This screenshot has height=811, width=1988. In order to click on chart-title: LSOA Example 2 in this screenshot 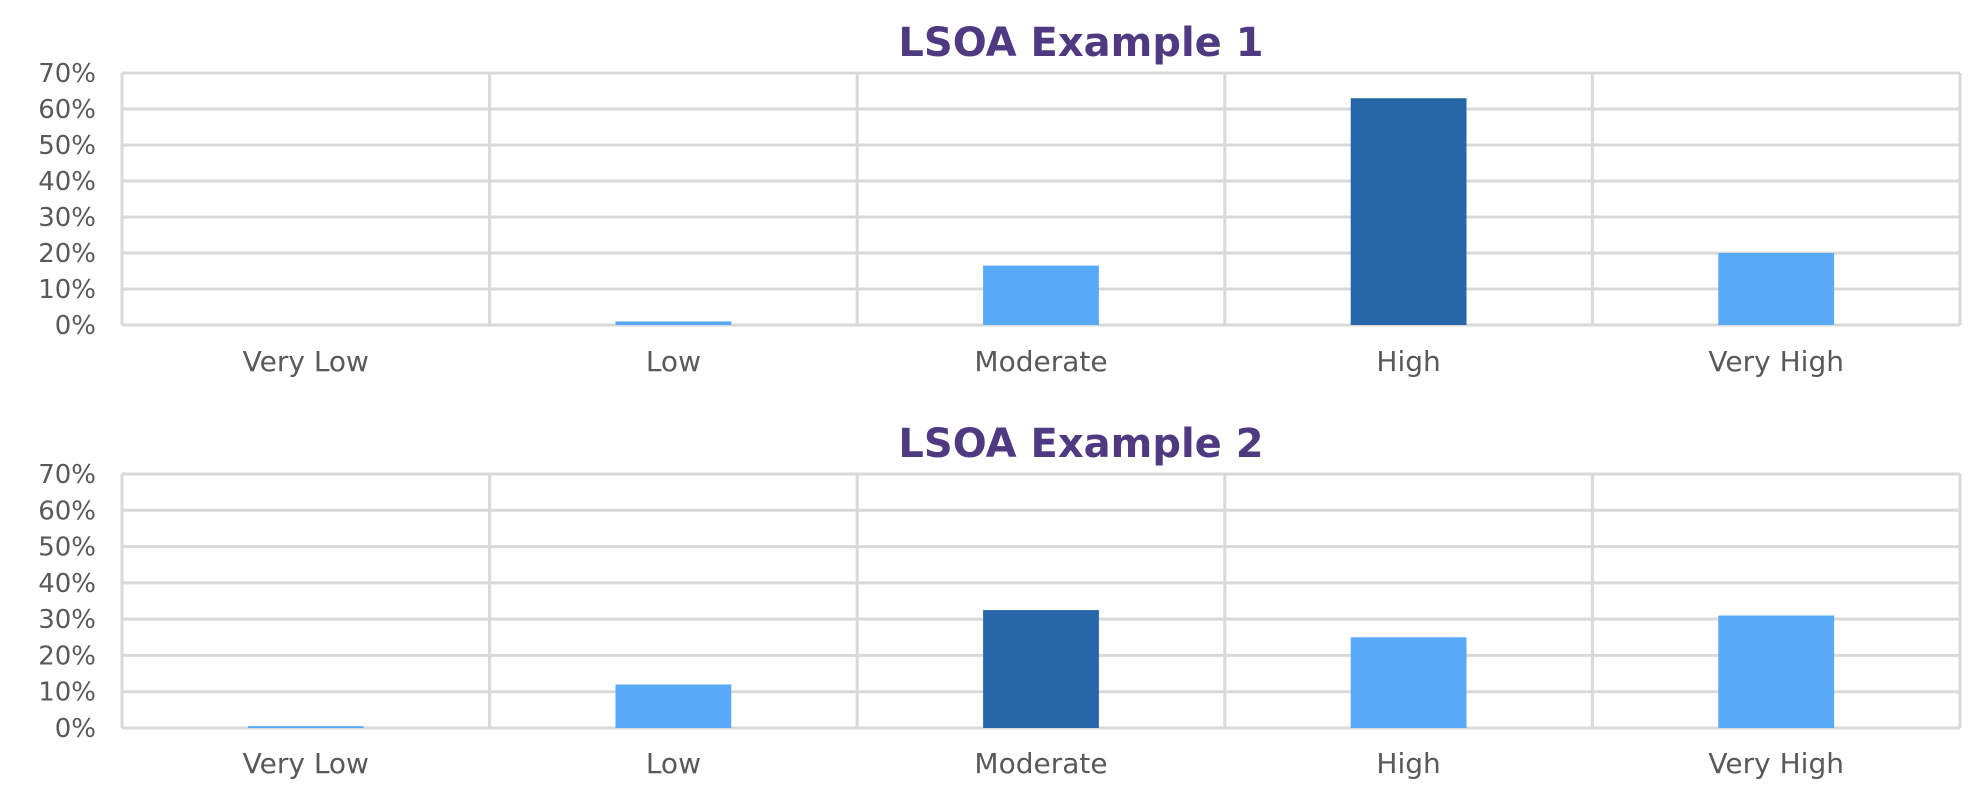, I will do `click(1080, 444)`.